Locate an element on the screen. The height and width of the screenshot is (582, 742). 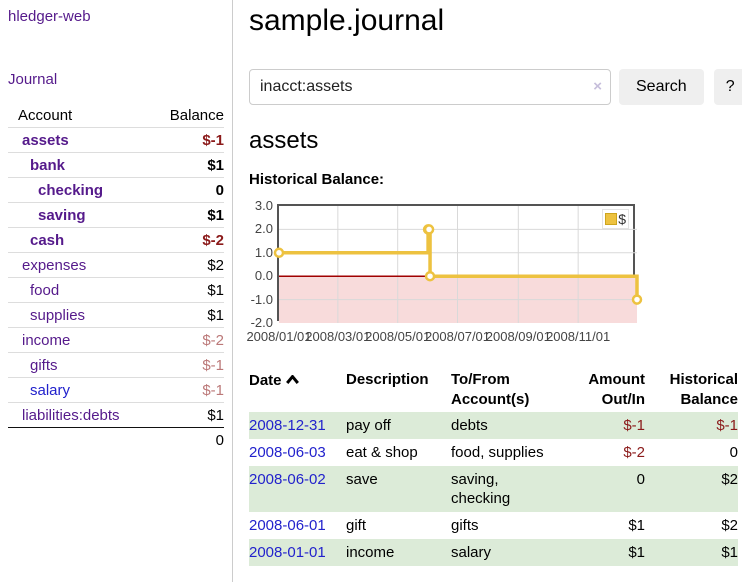
account-heading: assets is located at coordinates (284, 140).